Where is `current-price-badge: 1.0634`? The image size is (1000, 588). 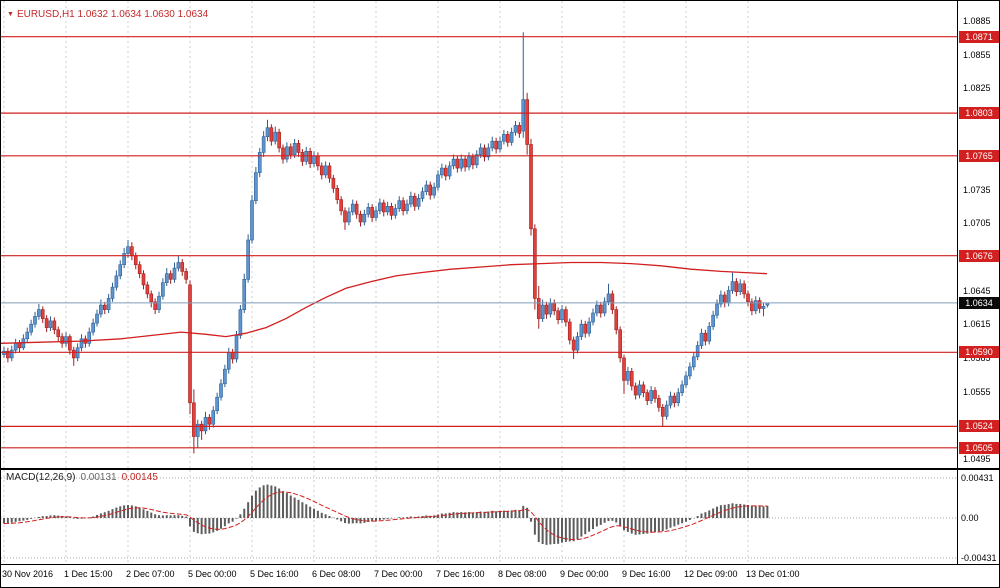 current-price-badge: 1.0634 is located at coordinates (979, 302).